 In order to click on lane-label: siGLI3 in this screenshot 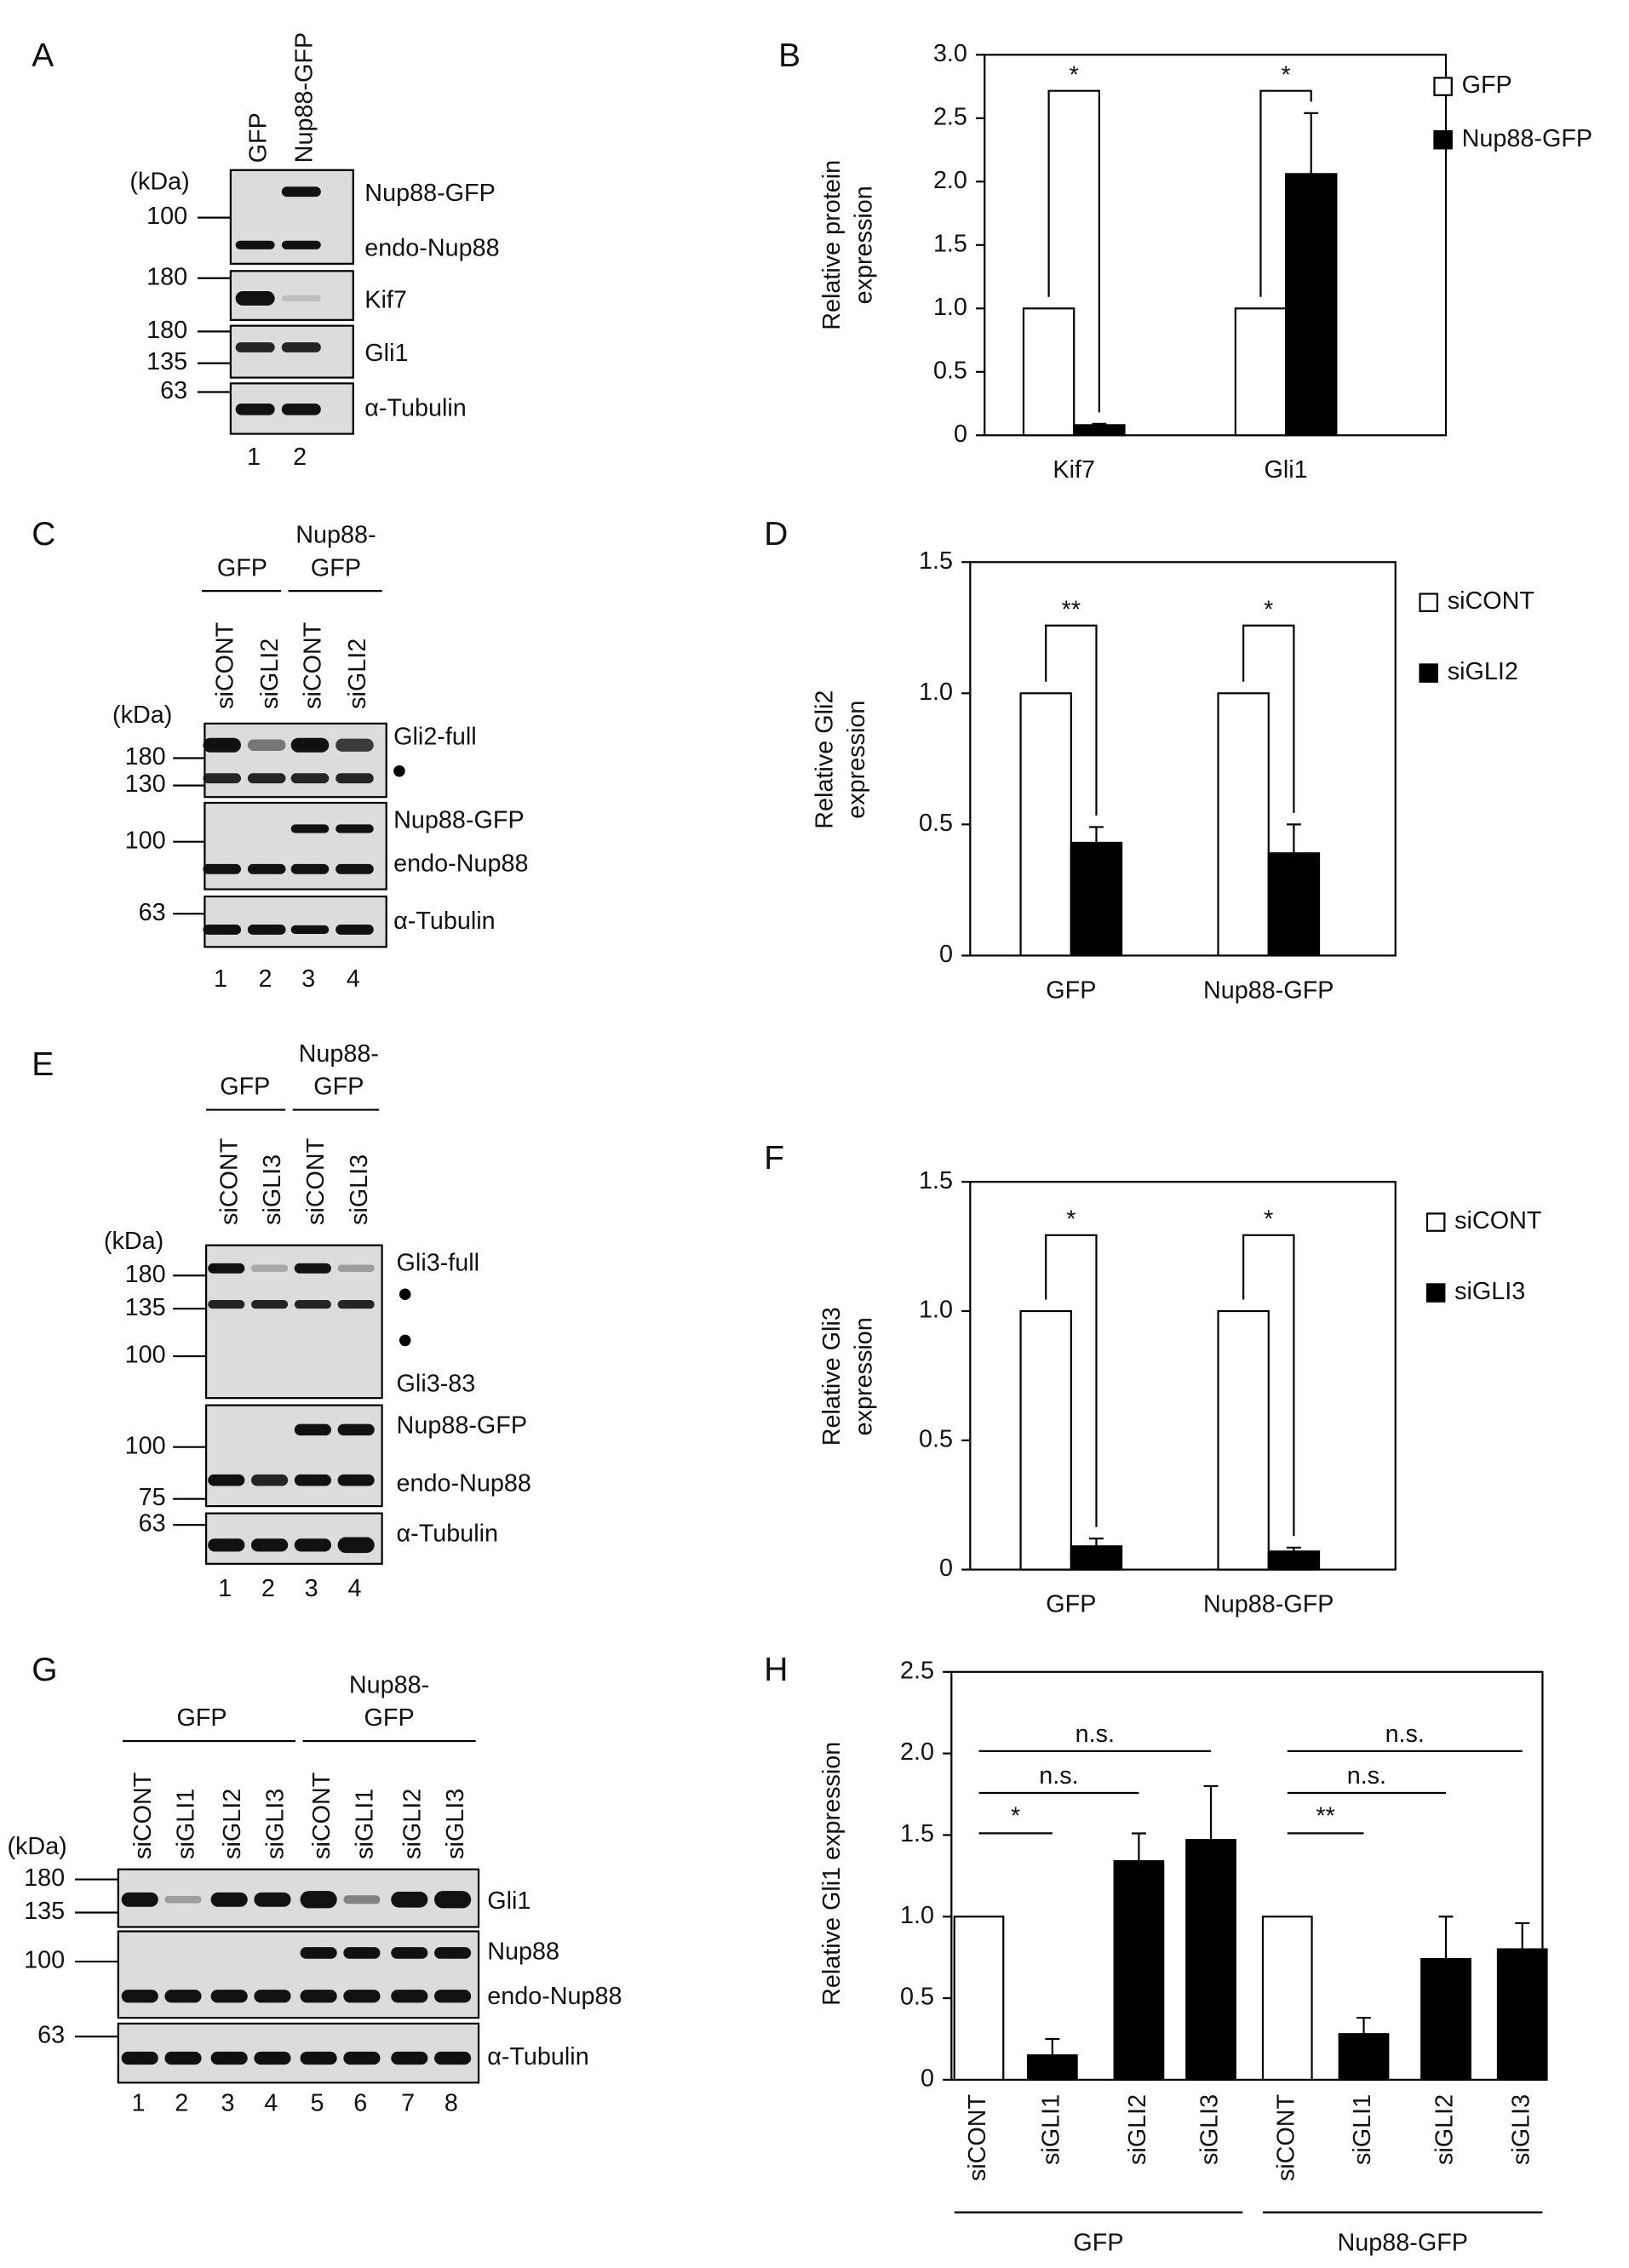, I will do `click(276, 1824)`.